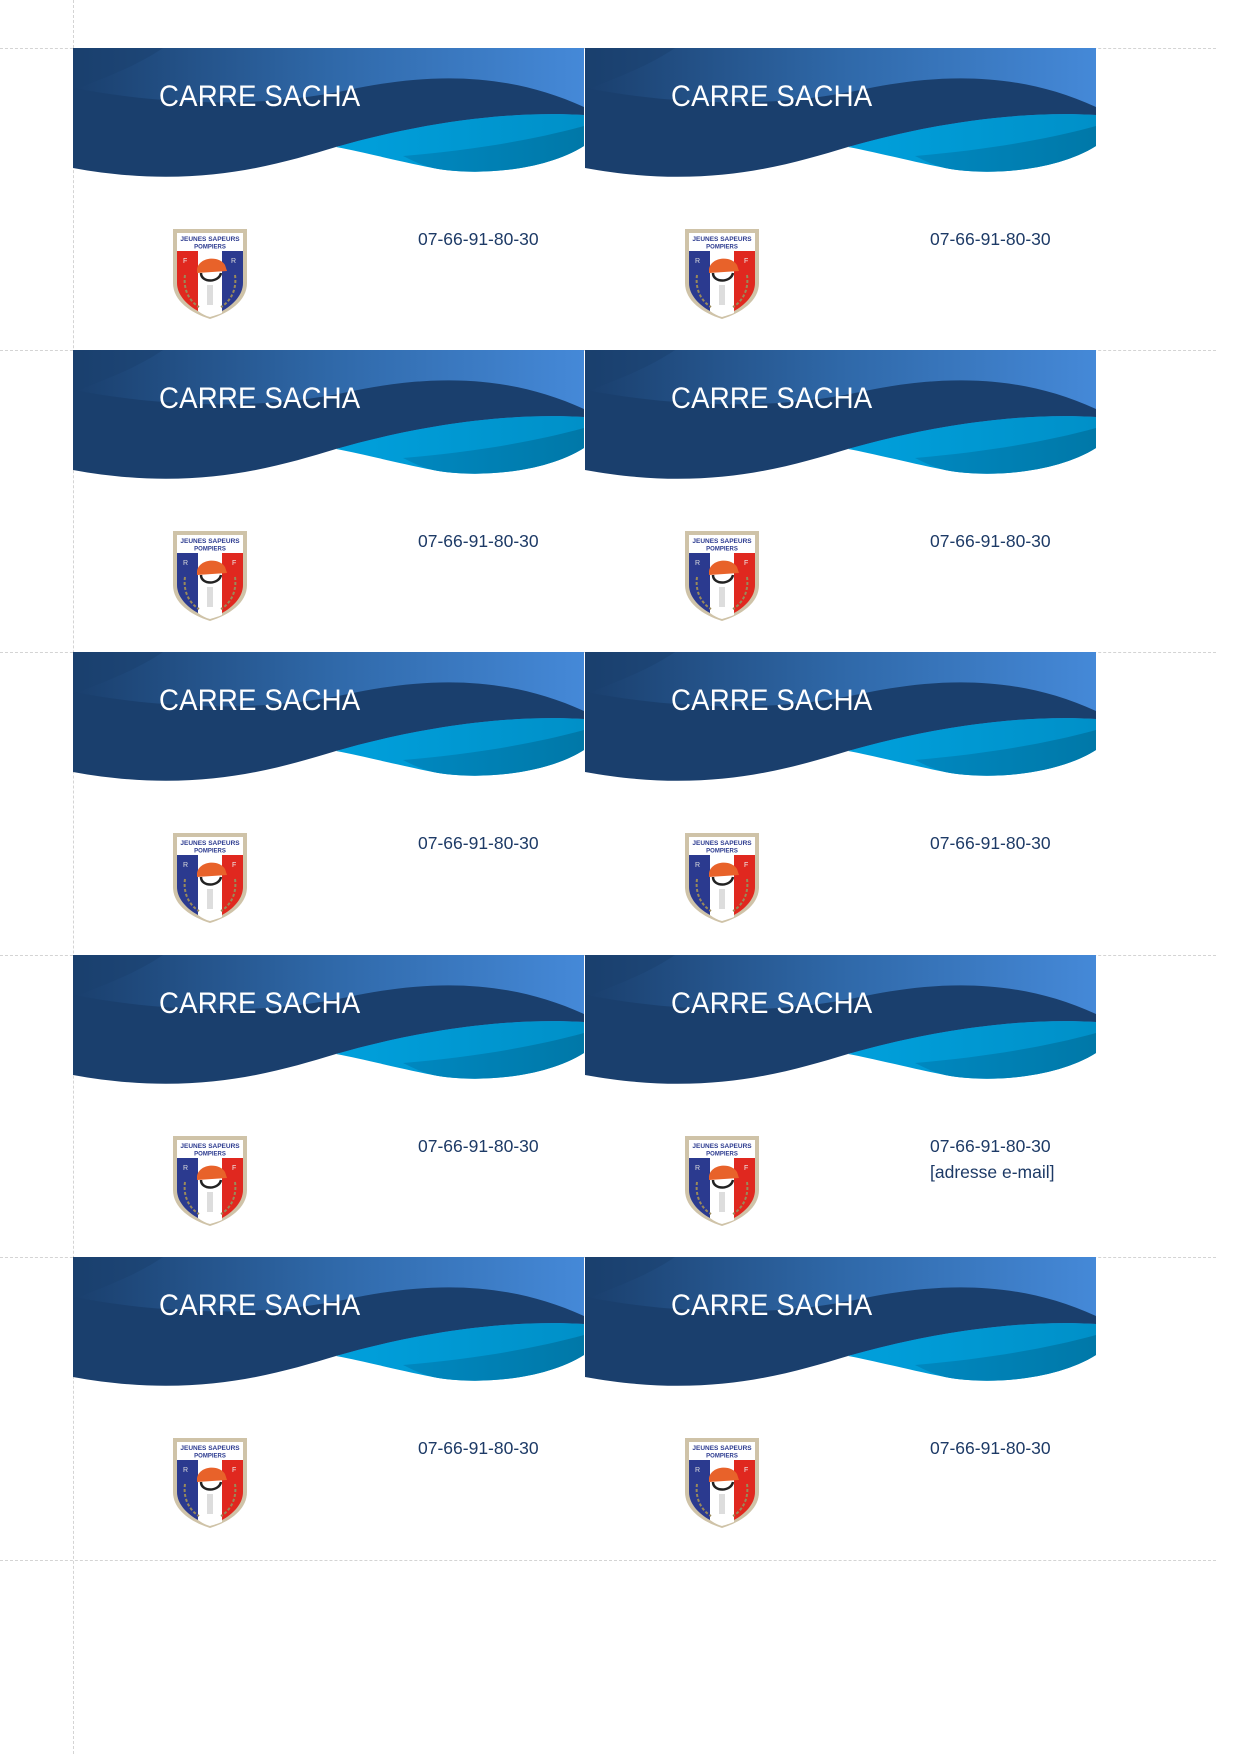 The height and width of the screenshot is (1754, 1241). What do you see at coordinates (992, 1172) in the screenshot?
I see `email-address: [adresse e-mail]` at bounding box center [992, 1172].